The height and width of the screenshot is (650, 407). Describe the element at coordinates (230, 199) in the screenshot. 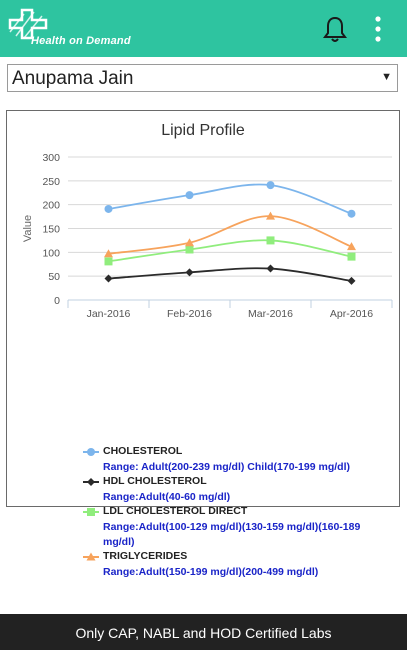

I see `series-line-cholesterol` at that location.